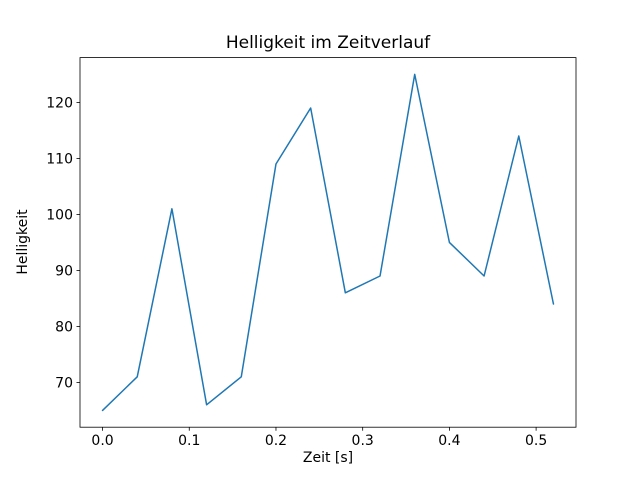  Describe the element at coordinates (23, 242) in the screenshot. I see `y-axis-label: Helligkeit` at that location.